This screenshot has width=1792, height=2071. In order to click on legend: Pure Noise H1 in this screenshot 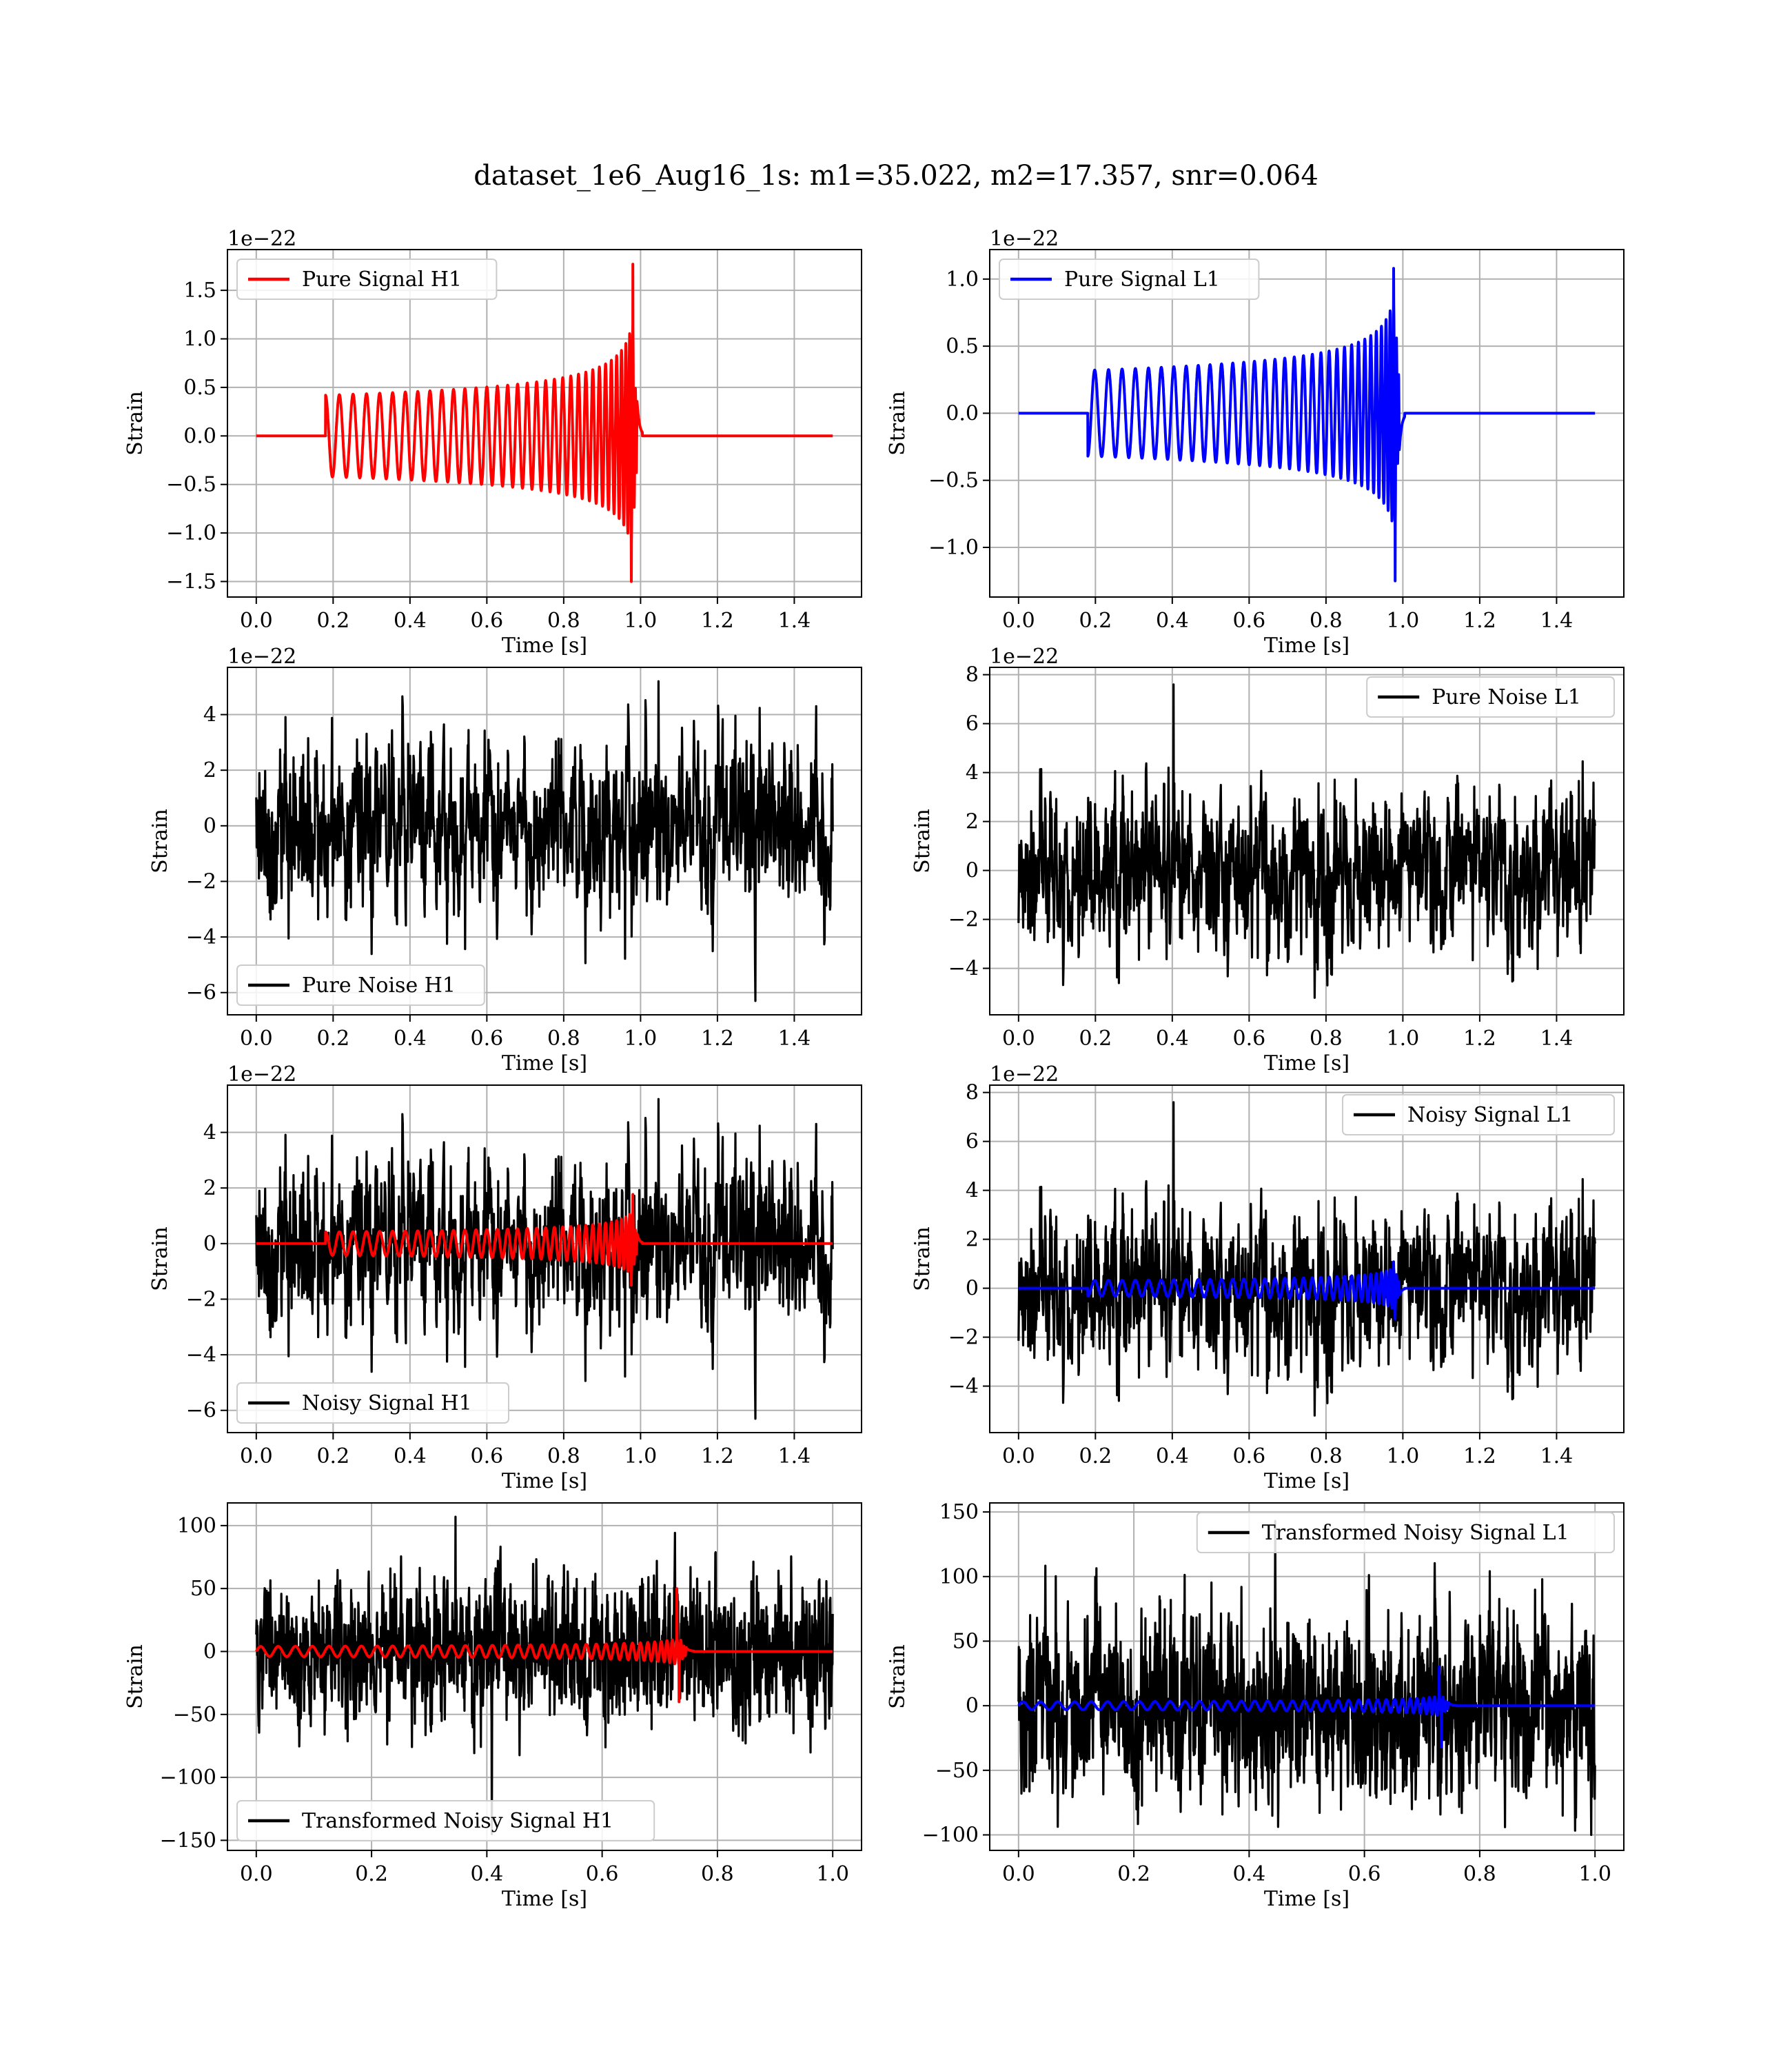, I will do `click(360, 985)`.